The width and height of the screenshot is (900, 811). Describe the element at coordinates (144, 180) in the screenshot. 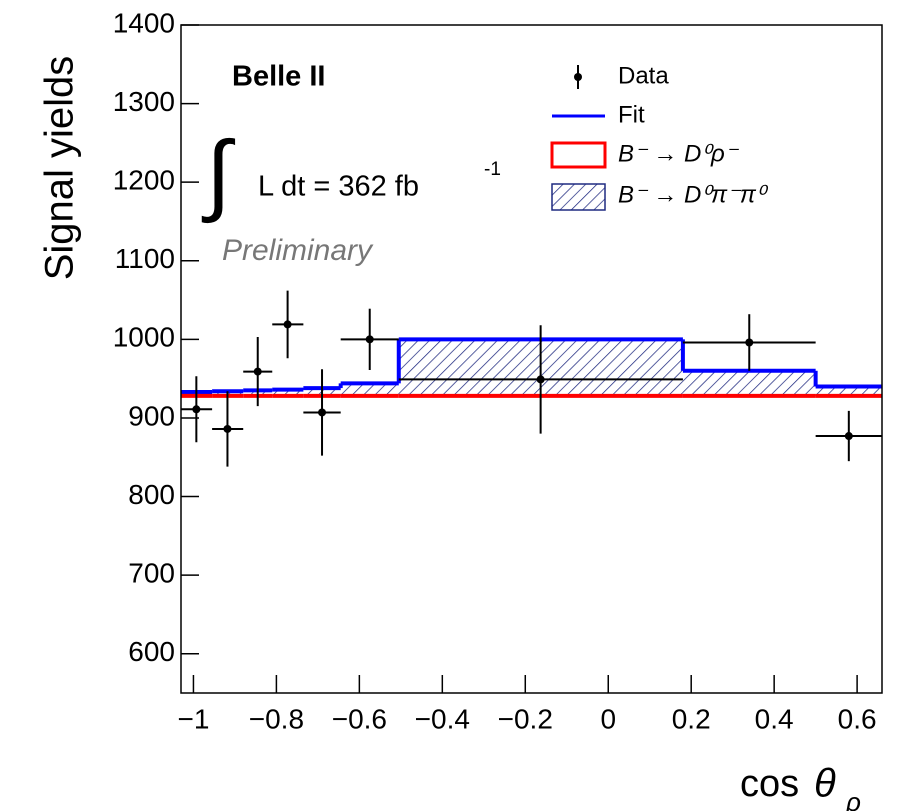

I see `y-tick-label: 1200` at that location.